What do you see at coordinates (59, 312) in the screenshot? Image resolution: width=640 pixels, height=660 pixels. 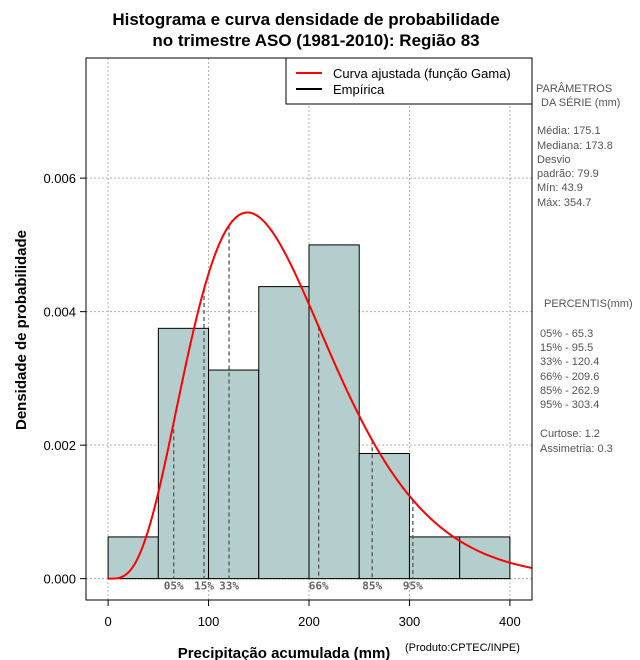 I see `y-tick-label: 0.004` at bounding box center [59, 312].